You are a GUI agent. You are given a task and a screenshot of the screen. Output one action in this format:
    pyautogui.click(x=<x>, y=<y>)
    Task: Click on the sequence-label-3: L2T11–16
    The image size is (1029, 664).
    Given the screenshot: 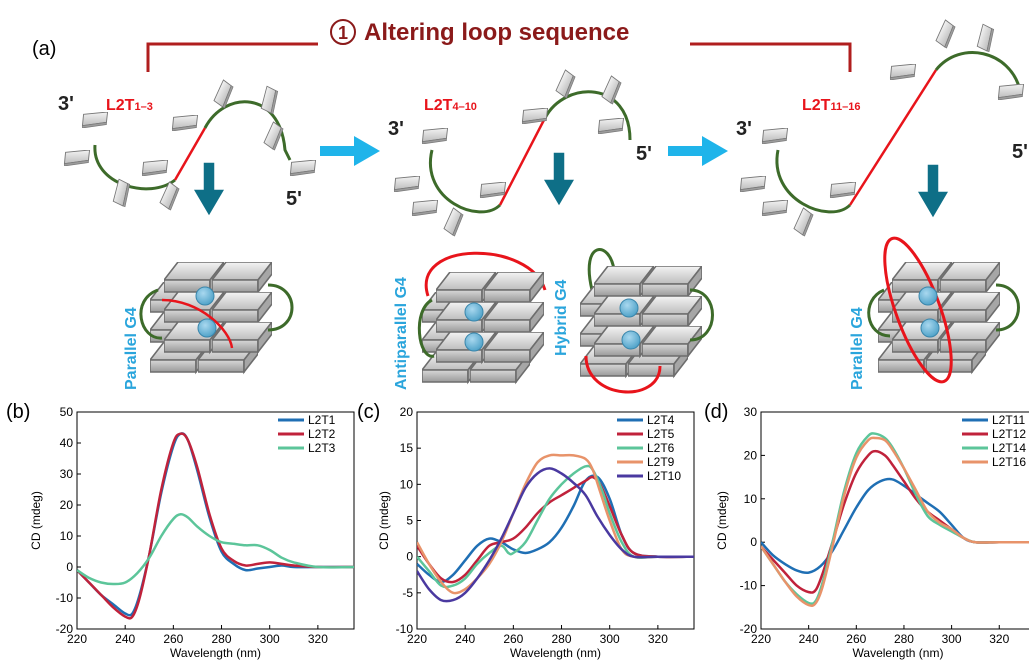 What is the action you would take?
    pyautogui.click(x=831, y=105)
    